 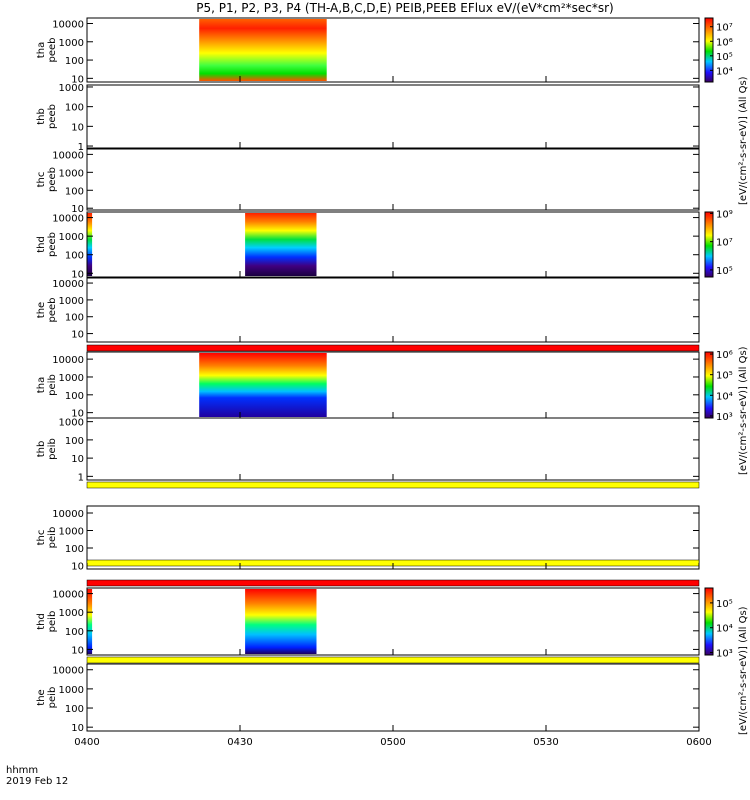 What do you see at coordinates (724, 376) in the screenshot?
I see `colorbar-label-tha-peib-10⁵: 10⁵` at bounding box center [724, 376].